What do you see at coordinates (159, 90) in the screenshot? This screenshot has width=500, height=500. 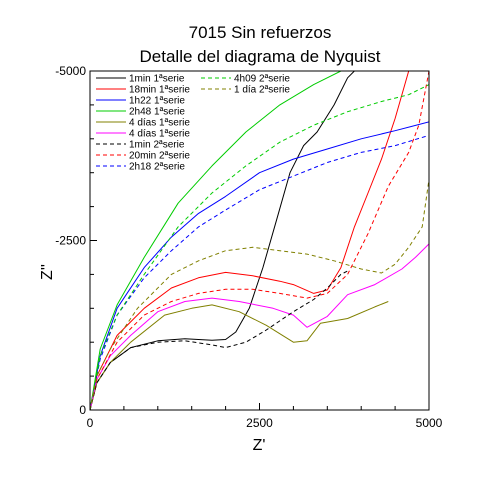 I see `legend-label-left-2: 18min 1ªserie` at bounding box center [159, 90].